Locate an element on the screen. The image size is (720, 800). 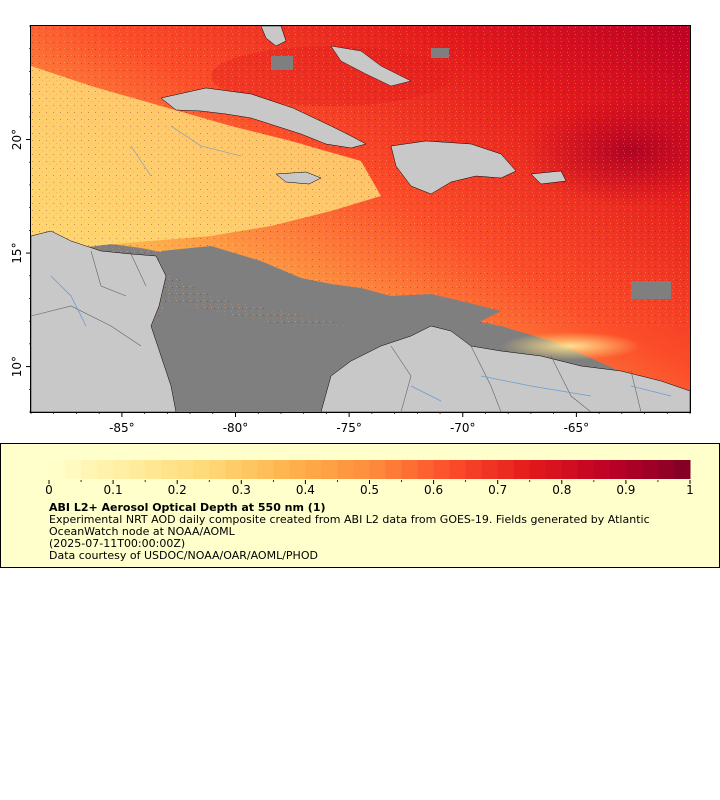
land-jamaica is located at coordinates (298, 178).